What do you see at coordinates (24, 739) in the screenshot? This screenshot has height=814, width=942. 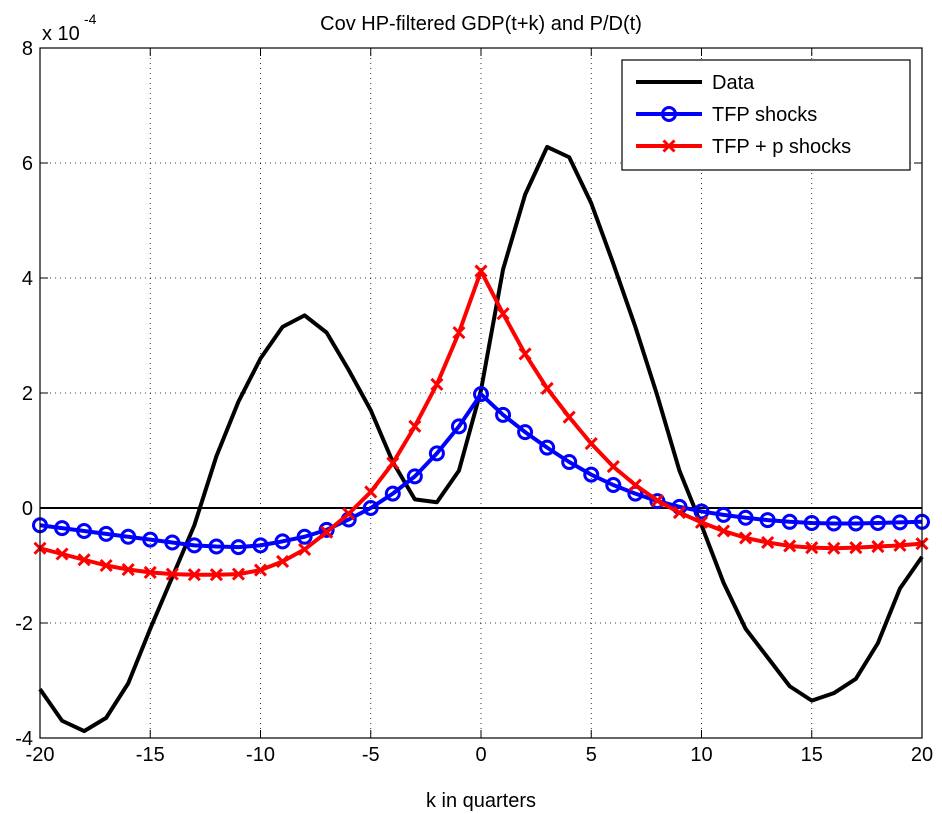 I see `y-tick-label: -4` at bounding box center [24, 739].